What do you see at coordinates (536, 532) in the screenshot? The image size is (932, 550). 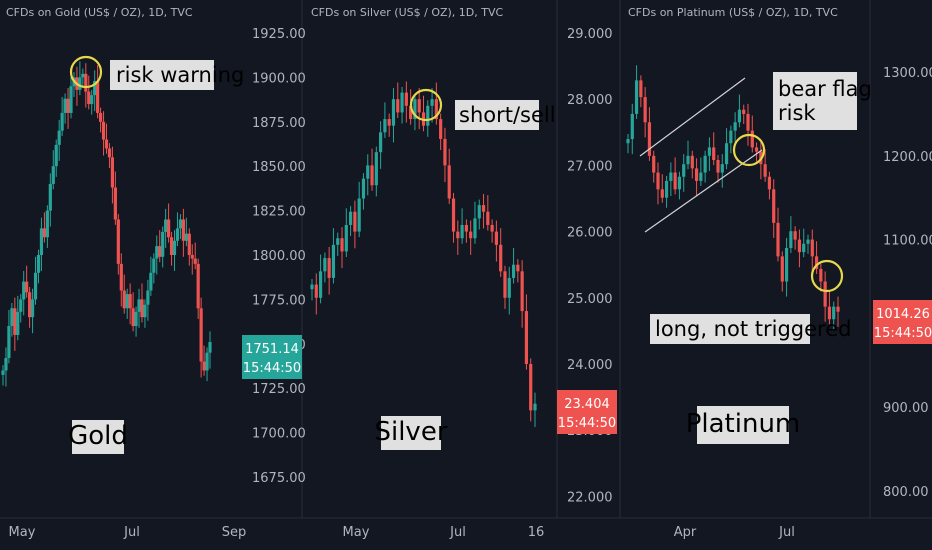 I see `x-tick-label: 16` at bounding box center [536, 532].